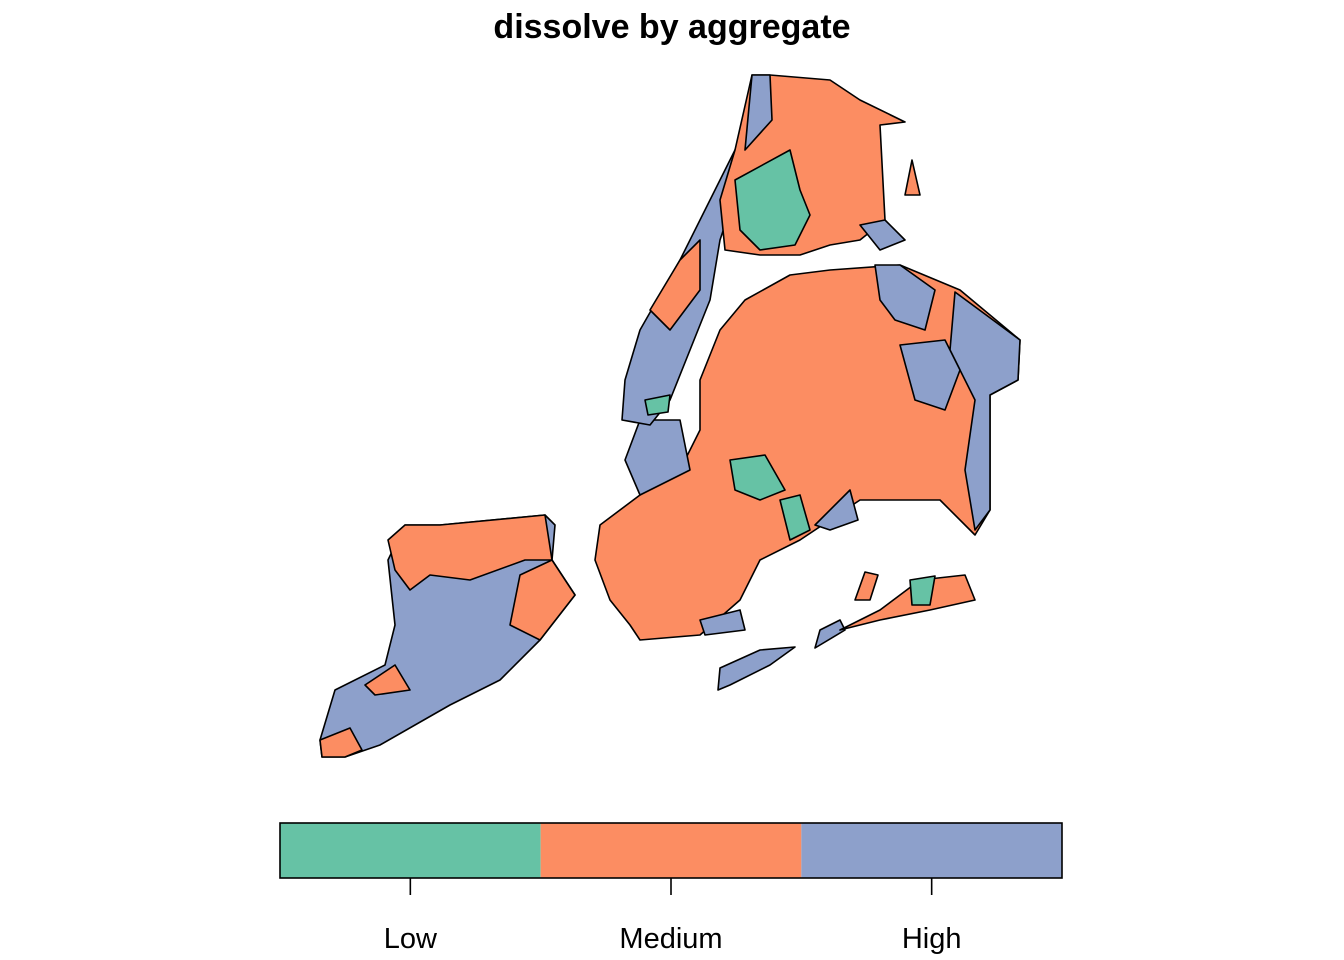 Image resolution: width=1344 pixels, height=960 pixels. Describe the element at coordinates (671, 888) in the screenshot. I see `legend: Low Medium High` at that location.